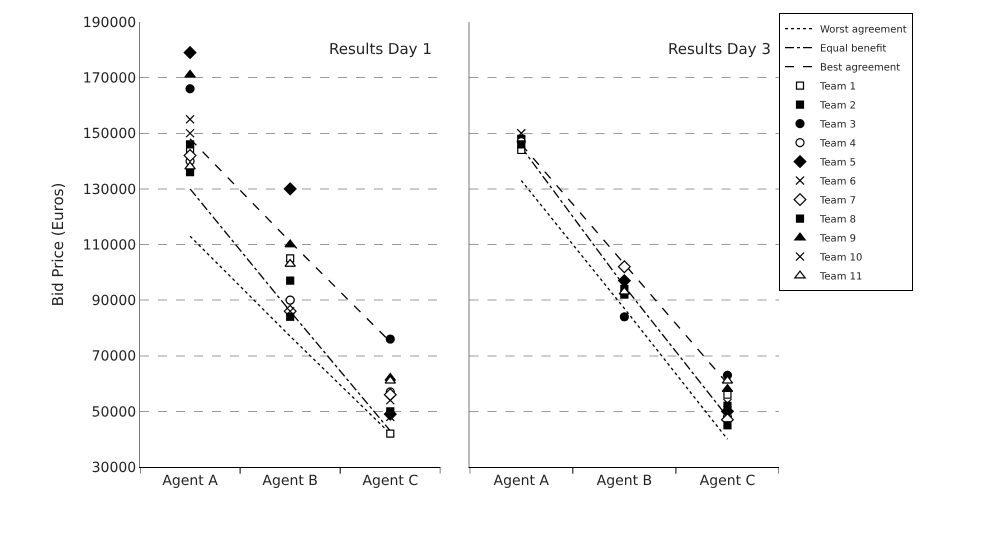 The height and width of the screenshot is (534, 999). I want to click on legend-label: Best agreement, so click(860, 68).